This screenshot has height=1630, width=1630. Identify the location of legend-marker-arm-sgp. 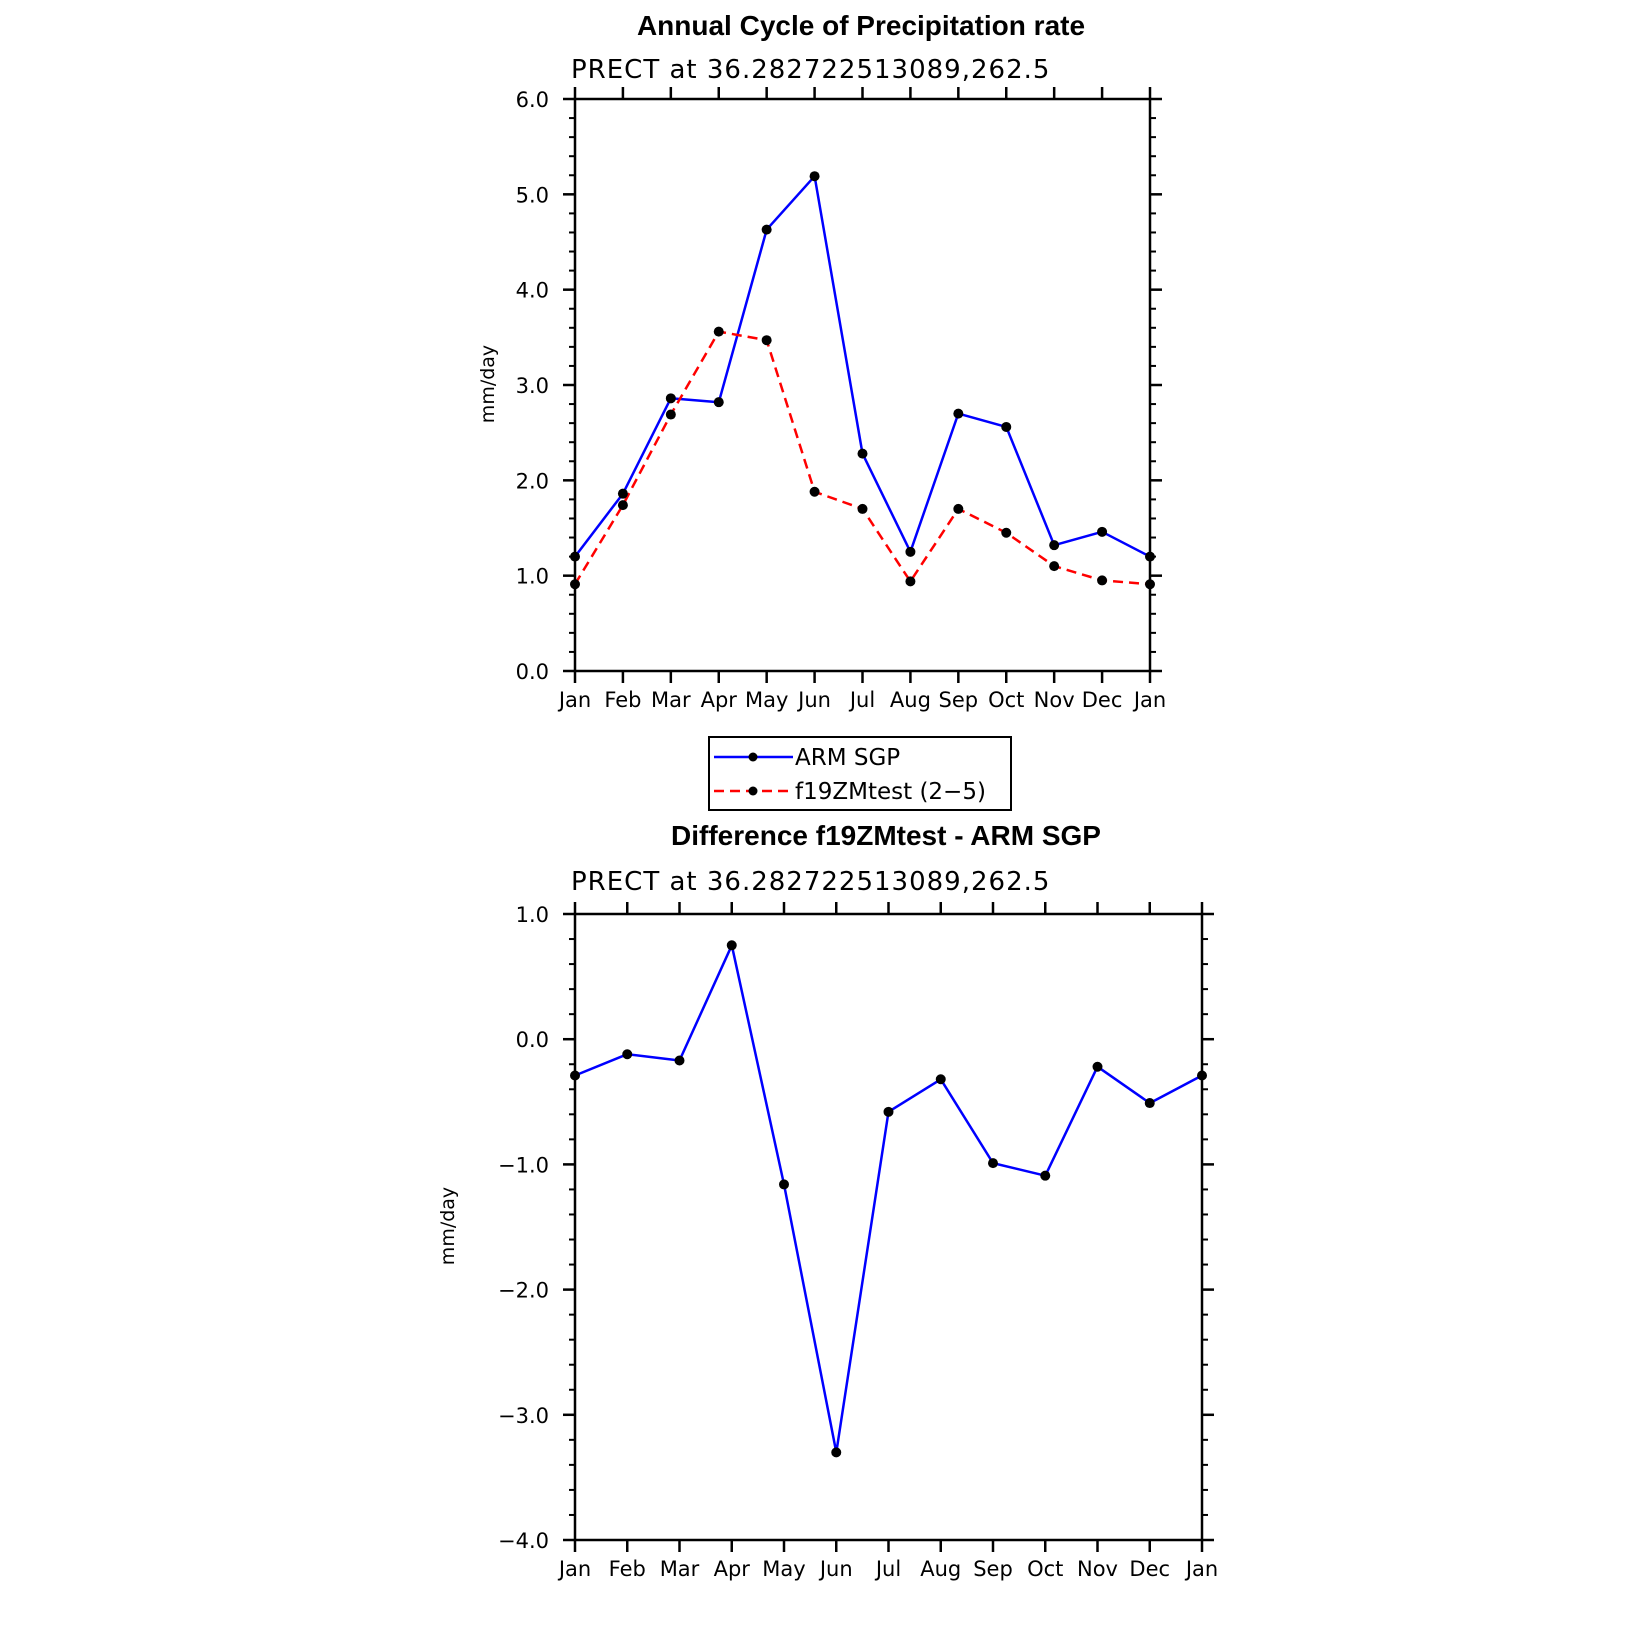
(753, 757).